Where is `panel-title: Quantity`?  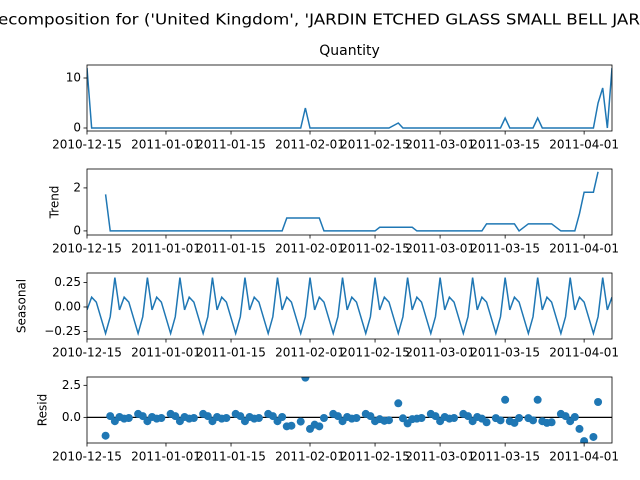 panel-title: Quantity is located at coordinates (349, 51).